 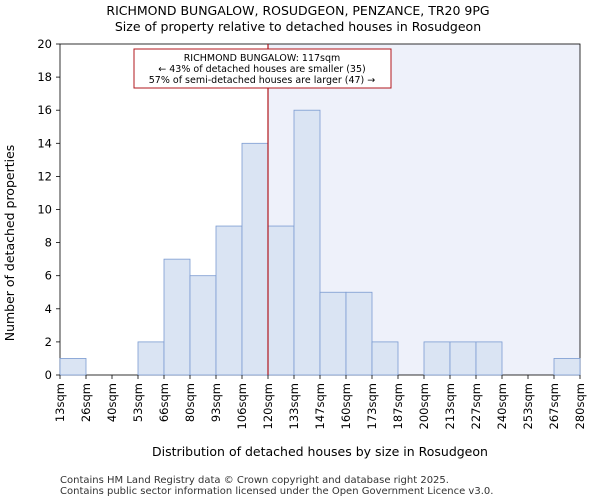 What do you see at coordinates (48, 375) in the screenshot?
I see `y-tick-label: 0` at bounding box center [48, 375].